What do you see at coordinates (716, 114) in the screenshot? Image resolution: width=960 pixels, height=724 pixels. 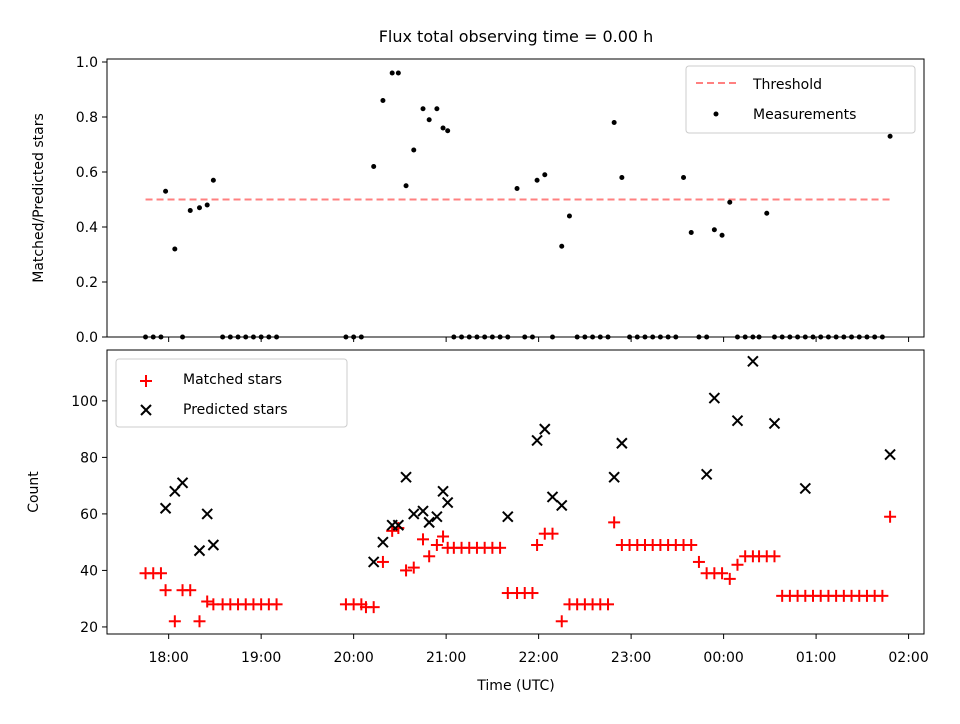 I see `legend-measurements-swatch` at bounding box center [716, 114].